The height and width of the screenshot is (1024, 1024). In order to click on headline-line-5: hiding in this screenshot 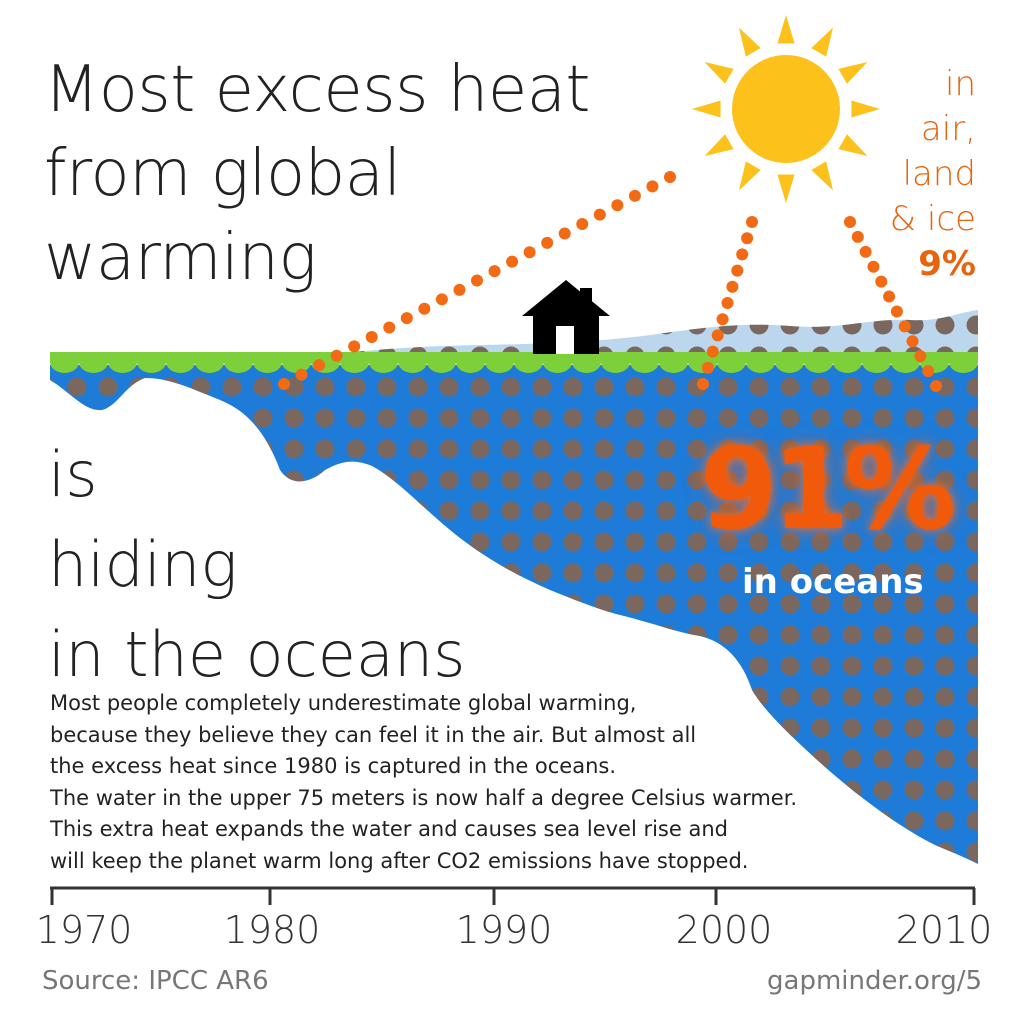, I will do `click(143, 564)`.